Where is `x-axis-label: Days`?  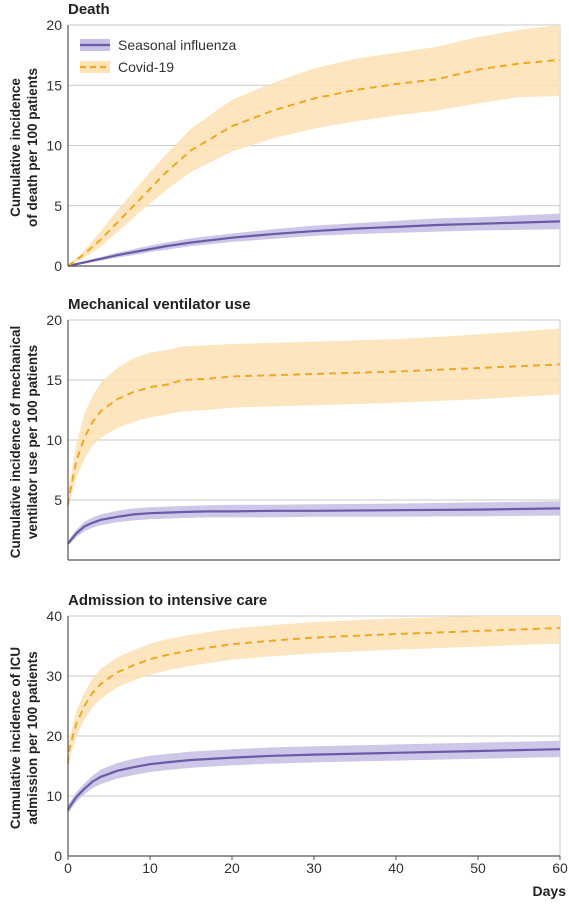 x-axis-label: Days is located at coordinates (550, 891).